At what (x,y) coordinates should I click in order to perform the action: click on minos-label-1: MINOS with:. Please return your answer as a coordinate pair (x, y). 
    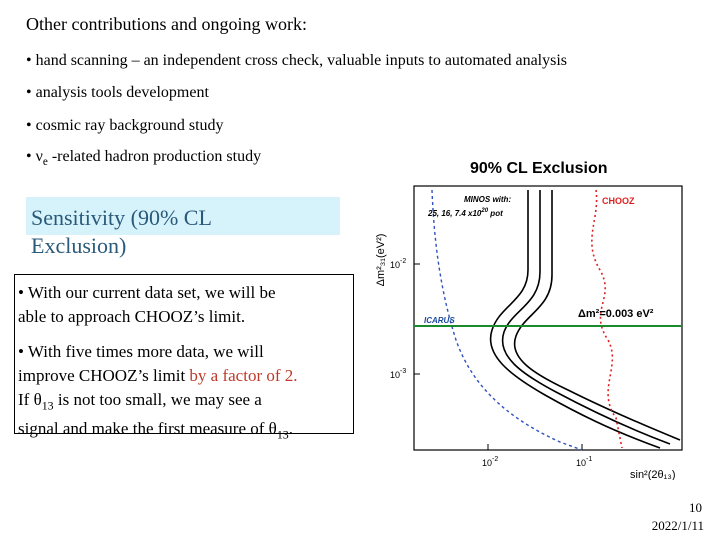
    Looking at the image, I should click on (487, 199).